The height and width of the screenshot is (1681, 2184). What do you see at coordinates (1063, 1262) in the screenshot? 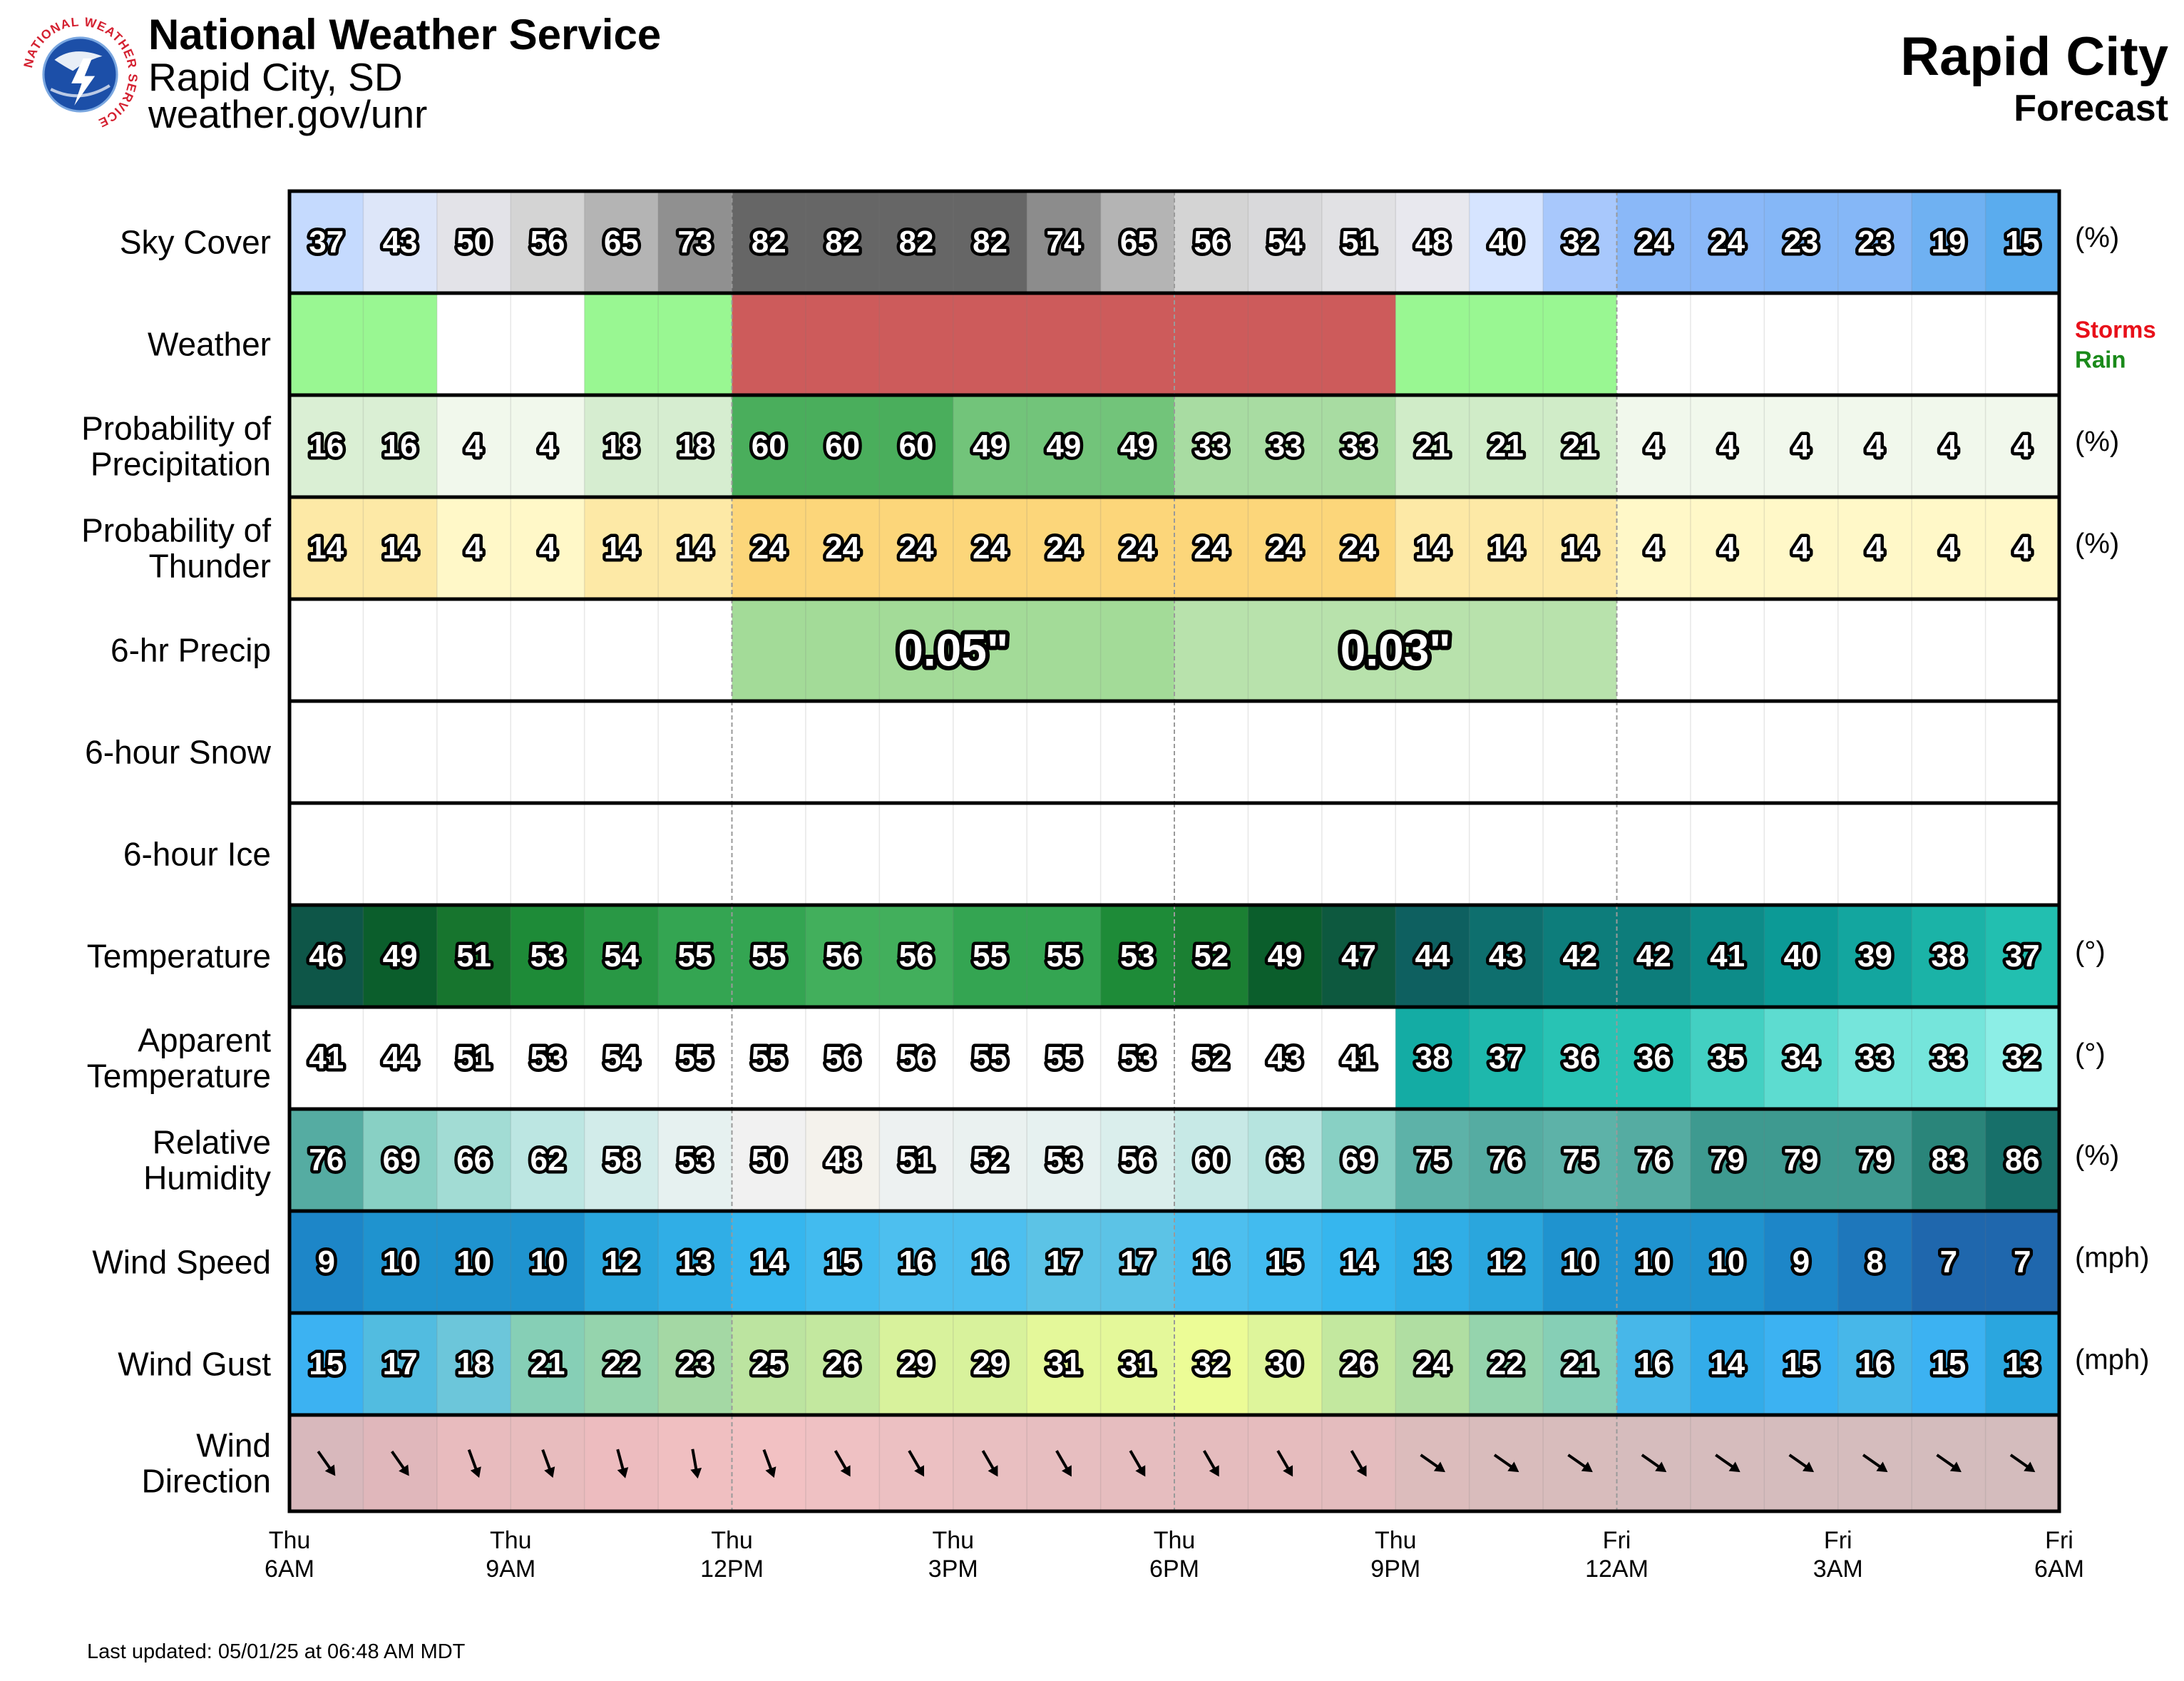
I see `wind-value-10-outline: 17` at bounding box center [1063, 1262].